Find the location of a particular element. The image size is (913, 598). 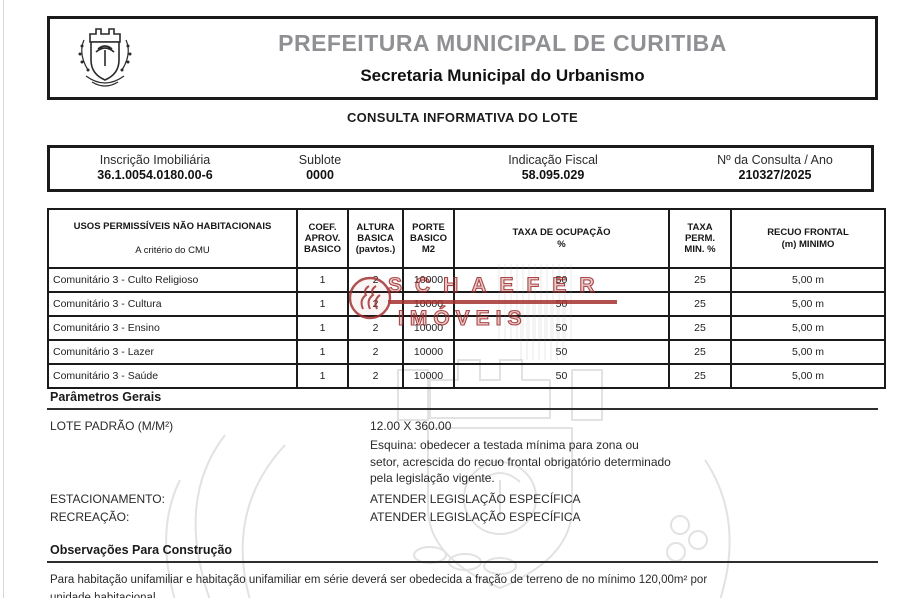

page-edge-line is located at coordinates (3, 299).